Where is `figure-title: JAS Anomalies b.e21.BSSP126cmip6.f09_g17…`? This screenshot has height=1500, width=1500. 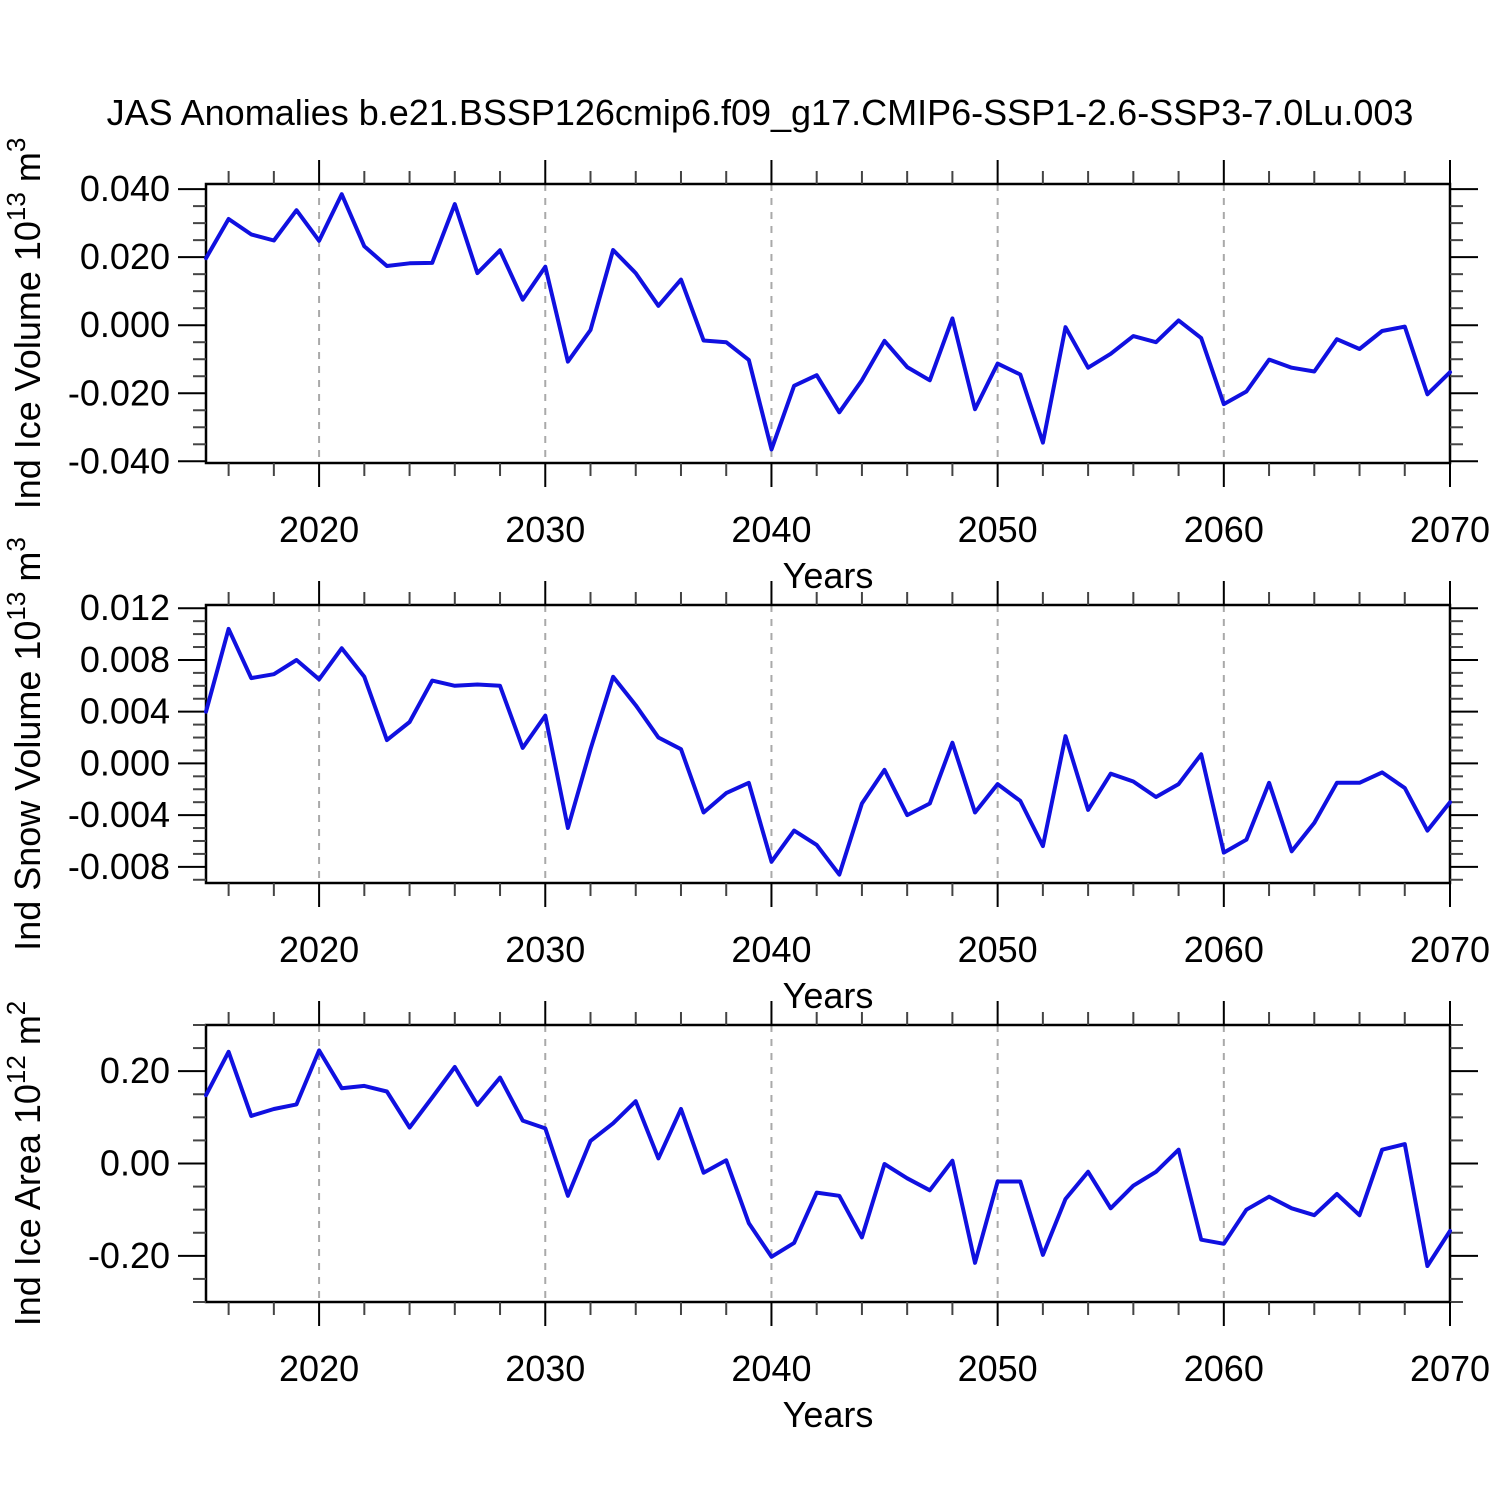
figure-title: JAS Anomalies b.e21.BSSP126cmip6.f09_g17… is located at coordinates (760, 112).